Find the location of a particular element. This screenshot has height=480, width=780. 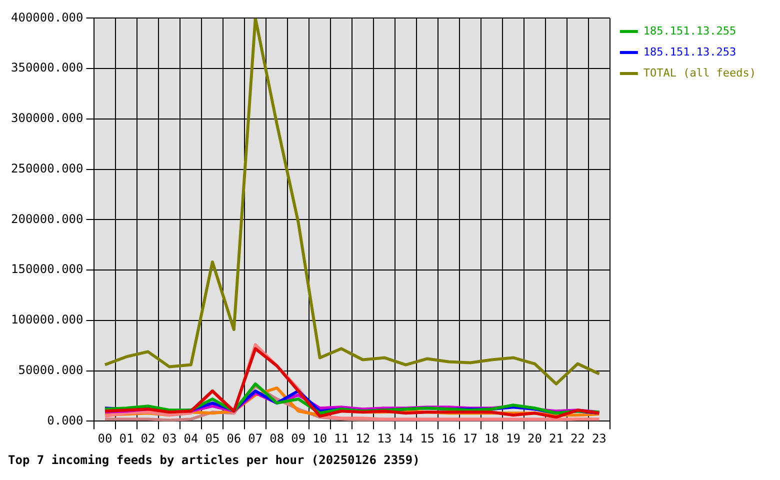

x-tick-label: 10 is located at coordinates (320, 439).